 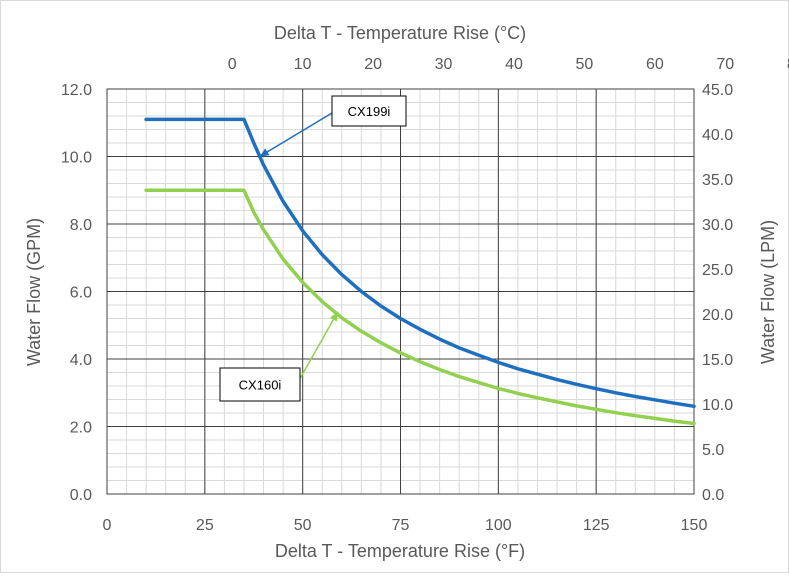 I want to click on left-tick-label: 10.0, so click(x=76, y=158).